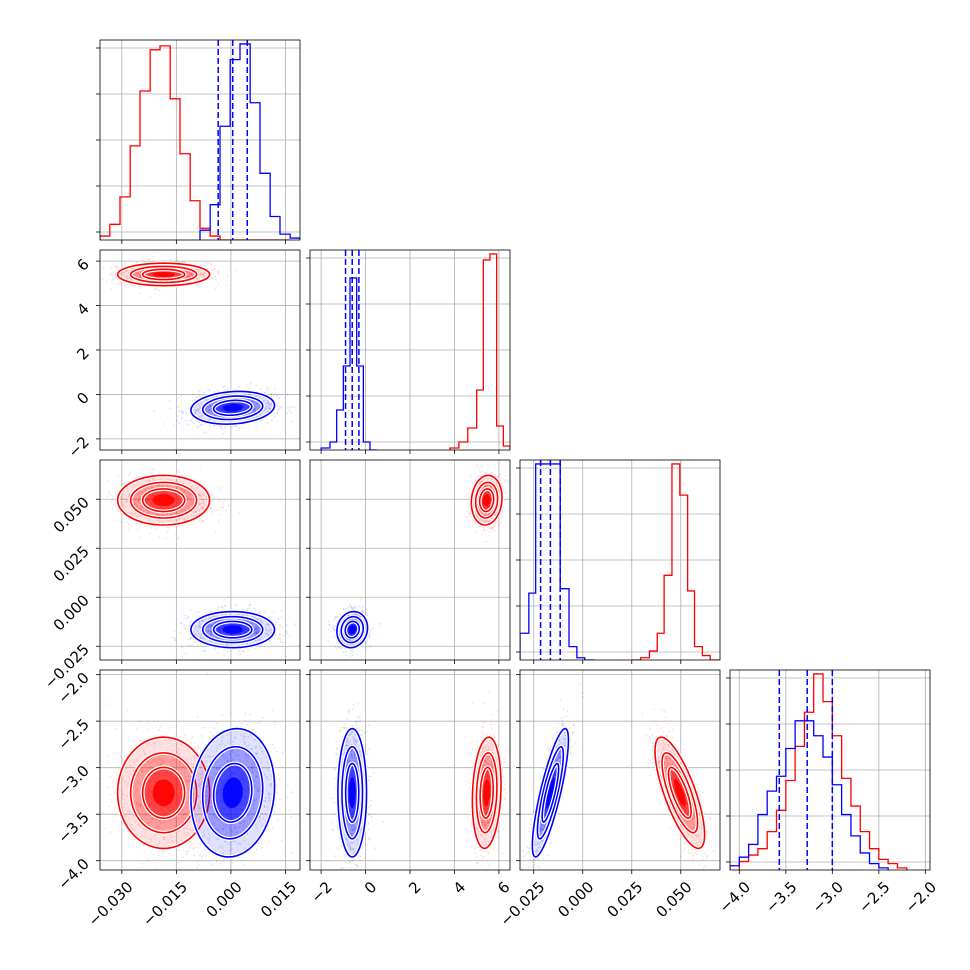 Image resolution: width=970 pixels, height=970 pixels. What do you see at coordinates (163, 500) in the screenshot?
I see `contour-line-red` at bounding box center [163, 500].